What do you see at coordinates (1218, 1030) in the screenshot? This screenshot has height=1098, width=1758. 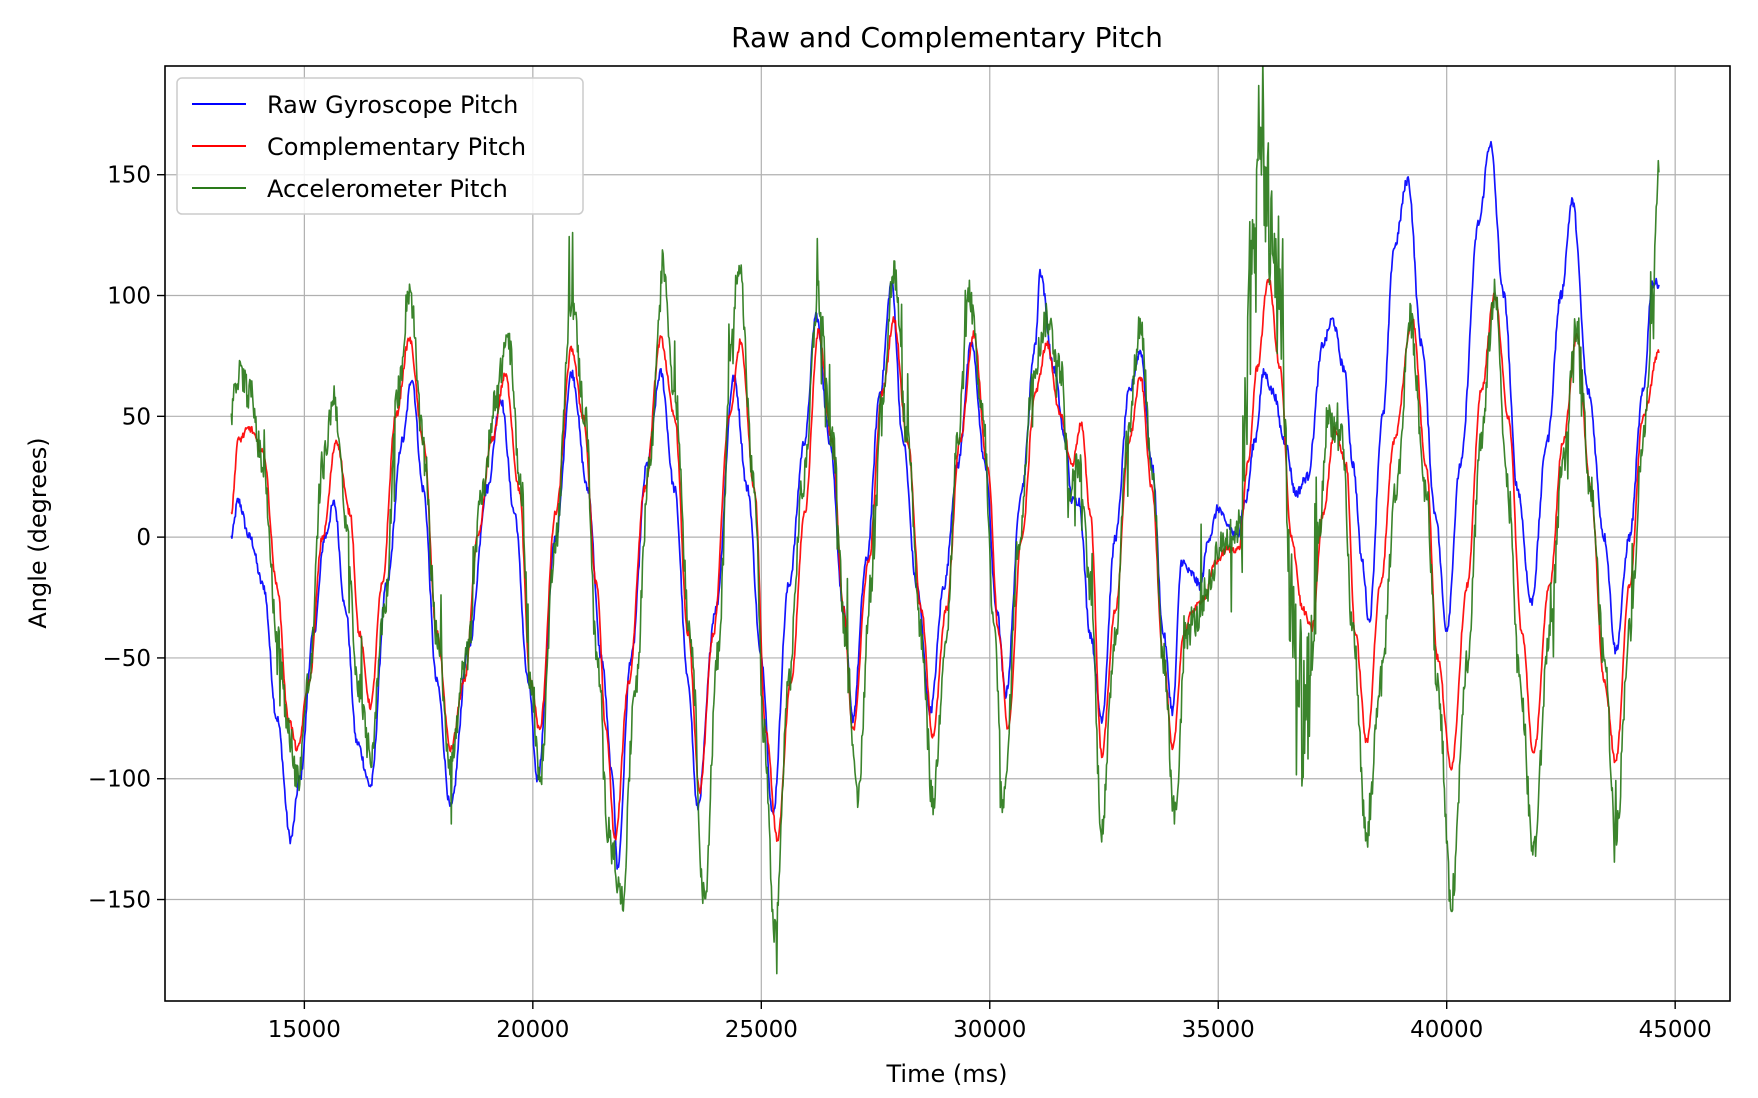 I see `x-tick-label: 35000` at bounding box center [1218, 1030].